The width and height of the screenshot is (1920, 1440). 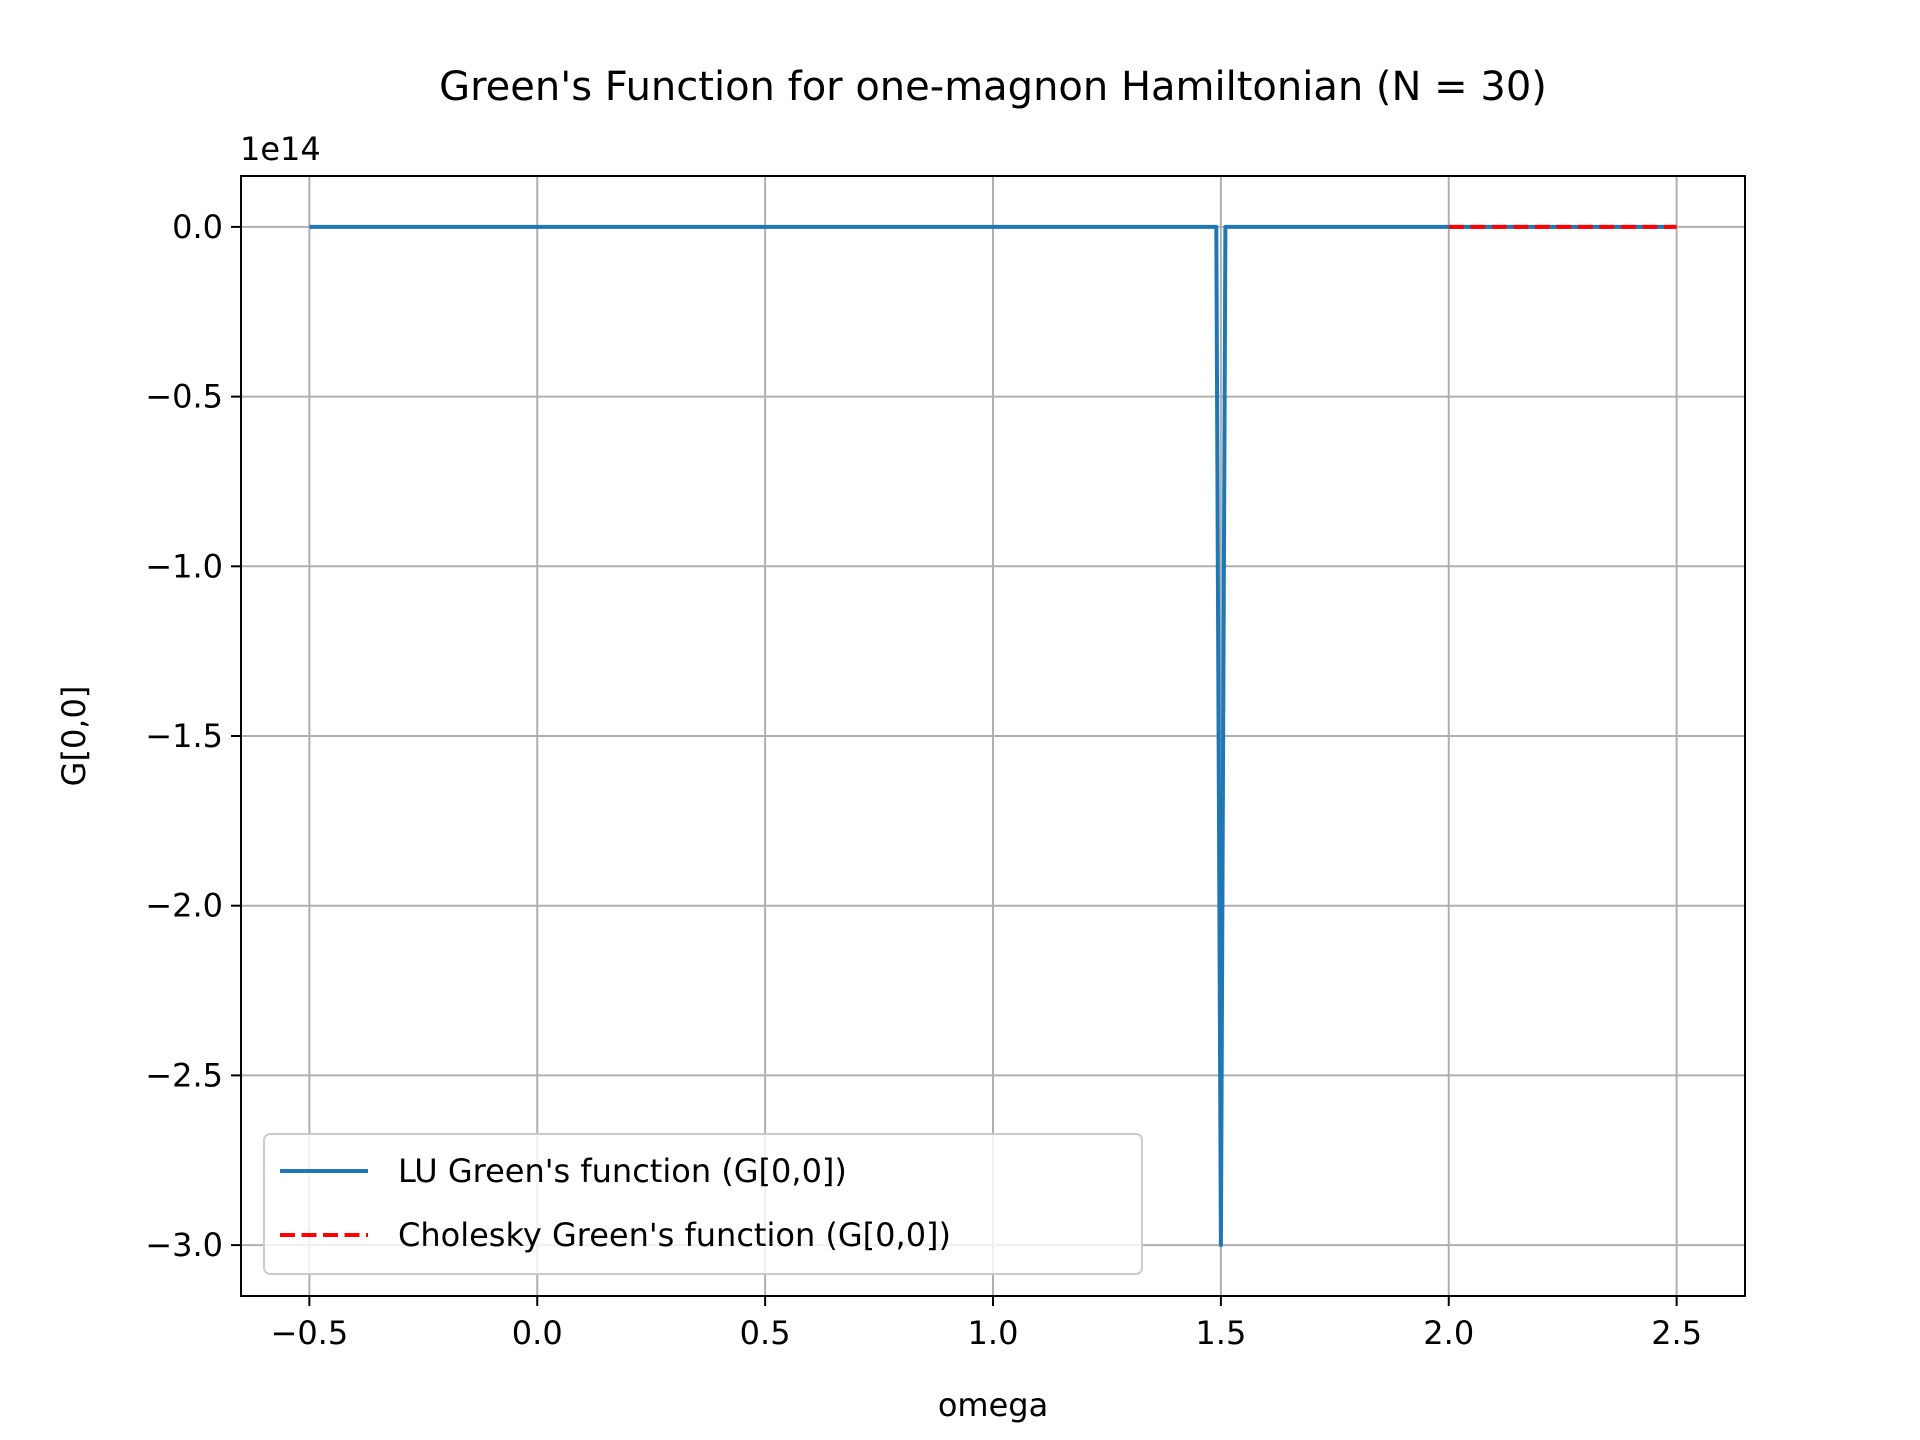 I want to click on y-tick-label: −1.5, so click(x=184, y=736).